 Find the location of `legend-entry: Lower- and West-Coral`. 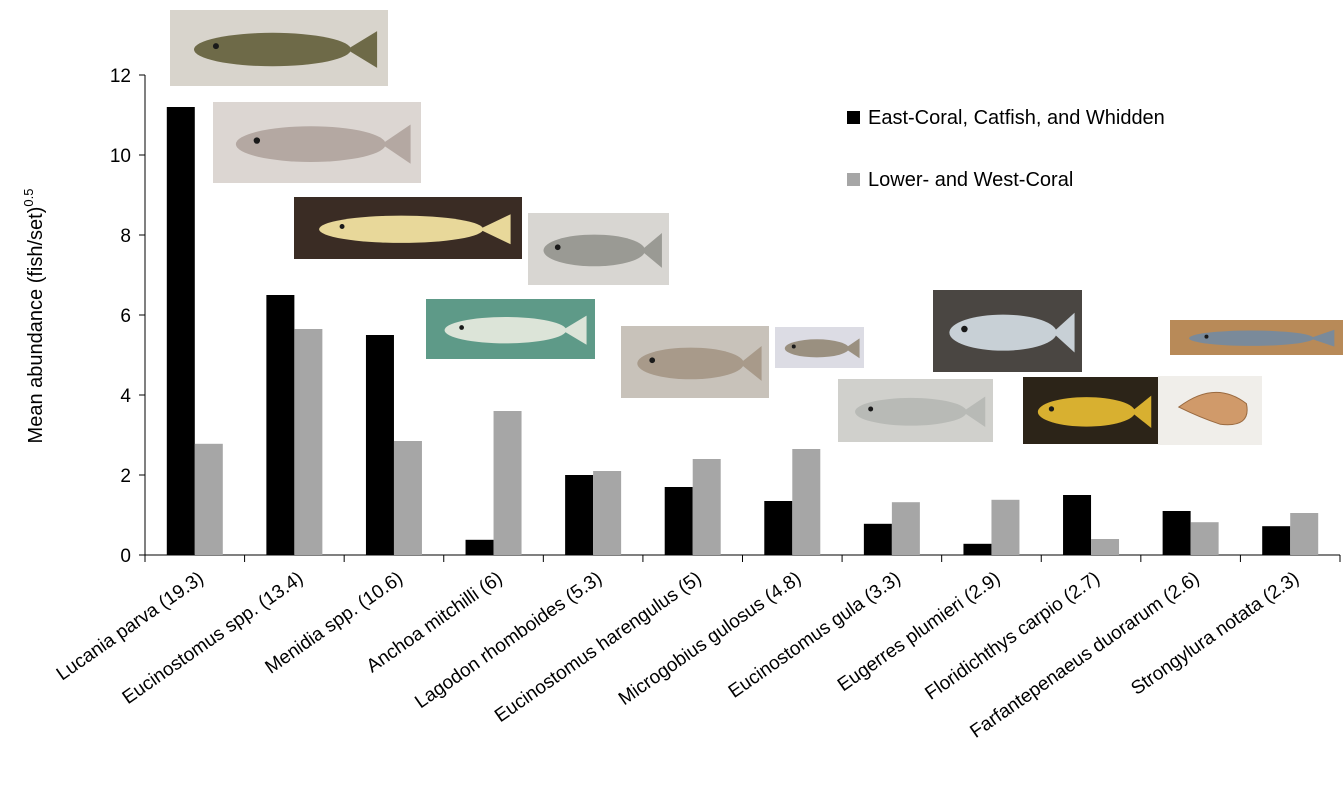

legend-entry: Lower- and West-Coral is located at coordinates (970, 180).